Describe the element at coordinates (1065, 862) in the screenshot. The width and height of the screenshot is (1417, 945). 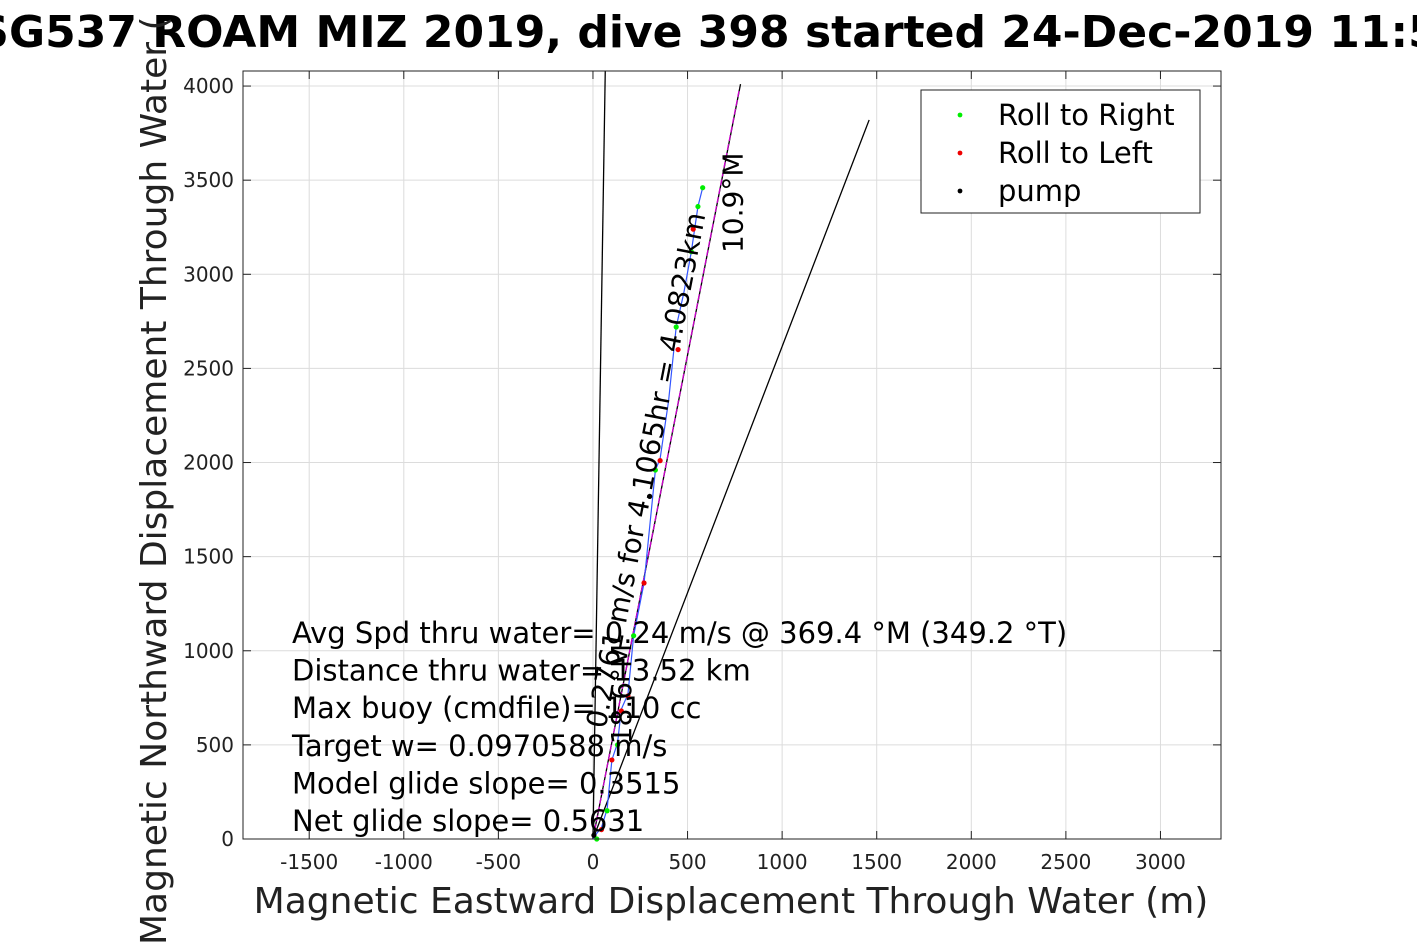
I see `x-tick-label: 2500` at that location.